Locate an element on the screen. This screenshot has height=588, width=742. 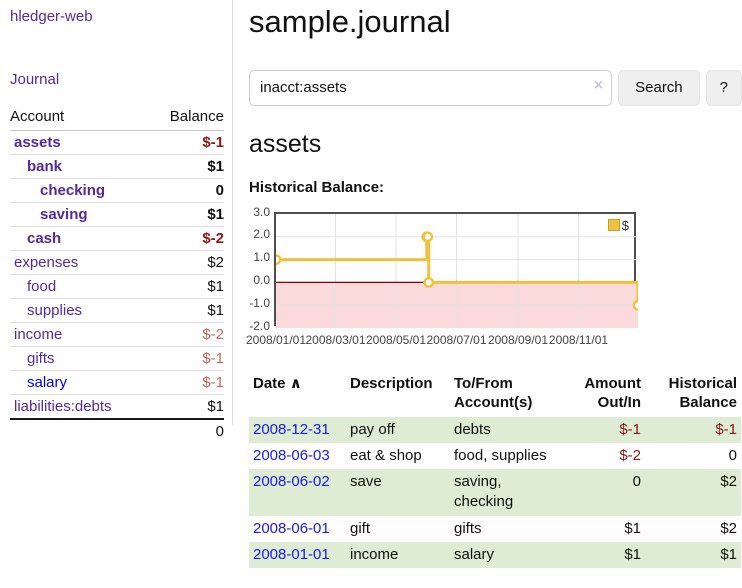
search-form: × Search ? is located at coordinates (495, 87).